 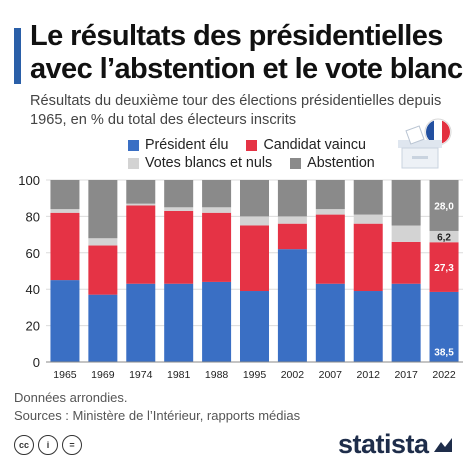 What do you see at coordinates (33, 216) in the screenshot?
I see `y-tick-label: 80` at bounding box center [33, 216].